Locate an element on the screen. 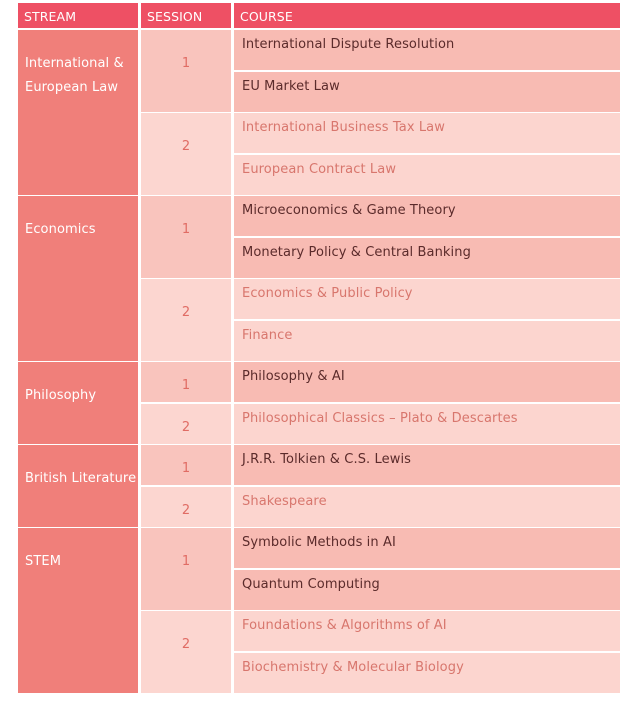 The width and height of the screenshot is (639, 703). stream-name: STEM is located at coordinates (78, 610).